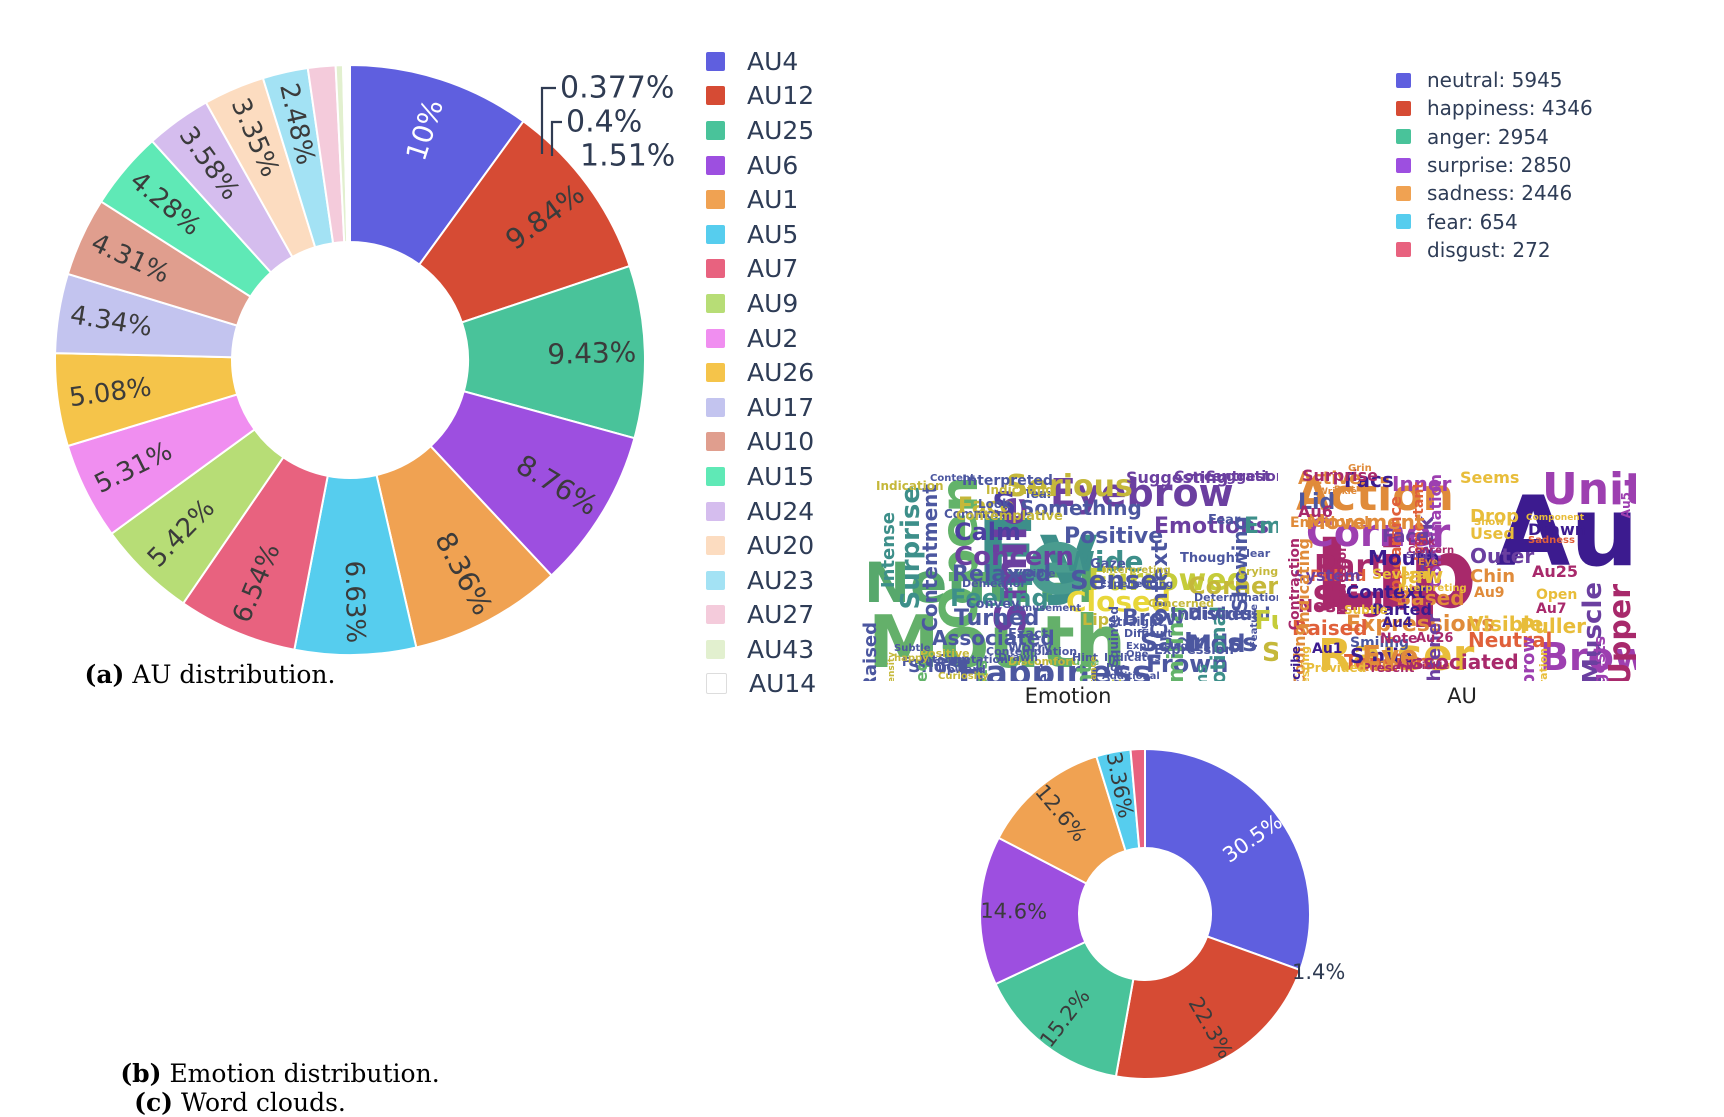 Image resolution: width=1724 pixels, height=1117 pixels. I want to click on emotion-cloud-word: Discomfort, so click(1042, 661).